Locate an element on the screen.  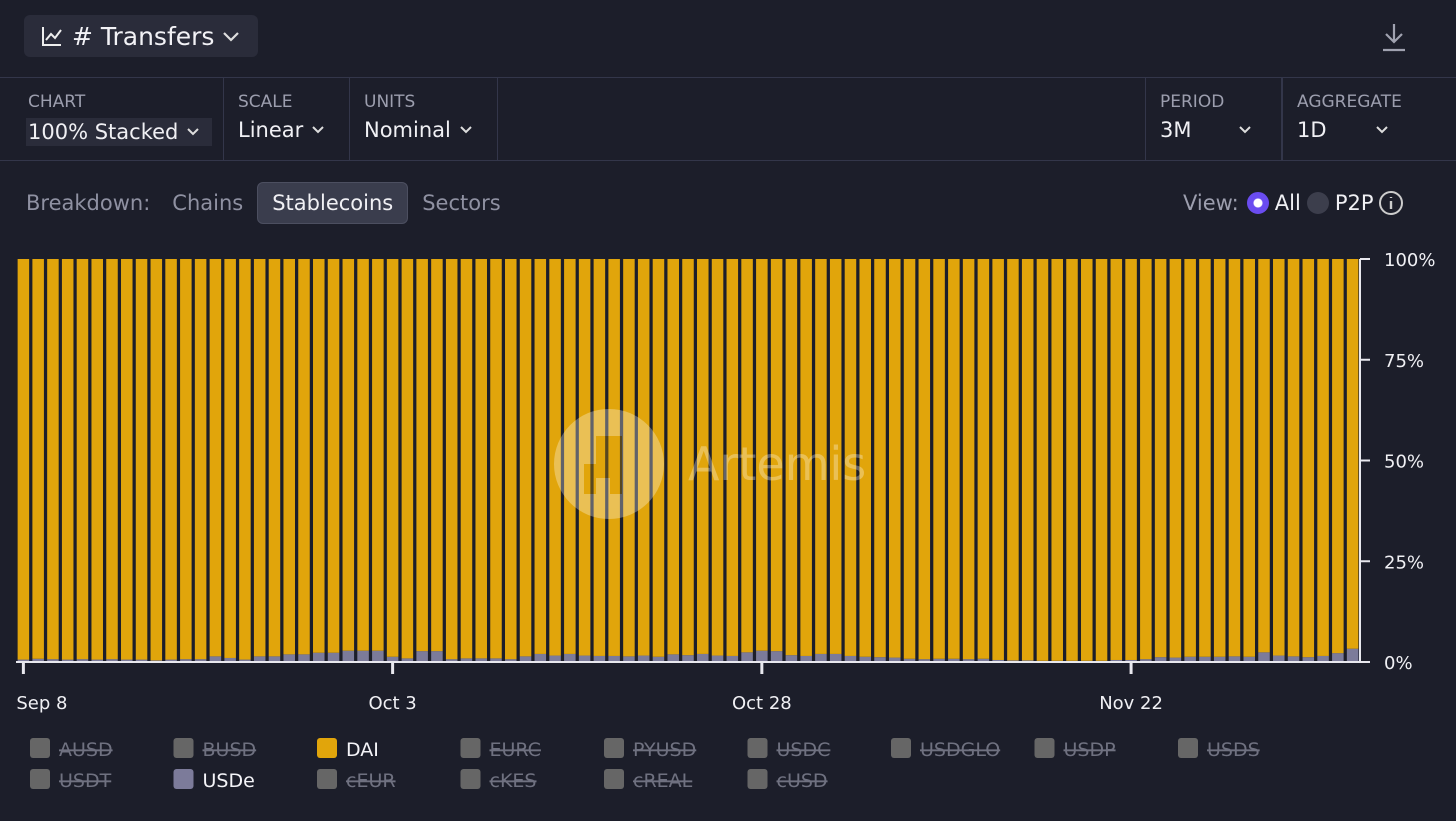
control-value: 100% Stacked is located at coordinates (119, 132).